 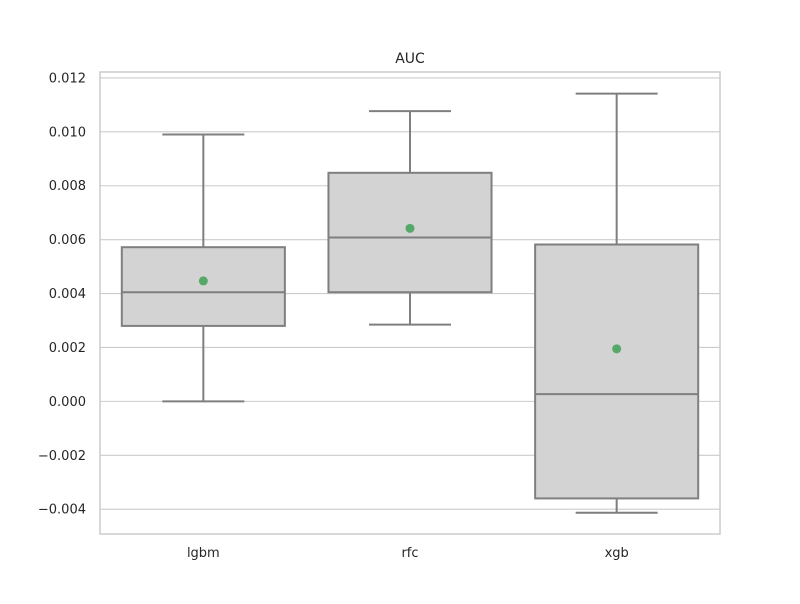 I want to click on y-tick-label: −0.002, so click(x=62, y=456).